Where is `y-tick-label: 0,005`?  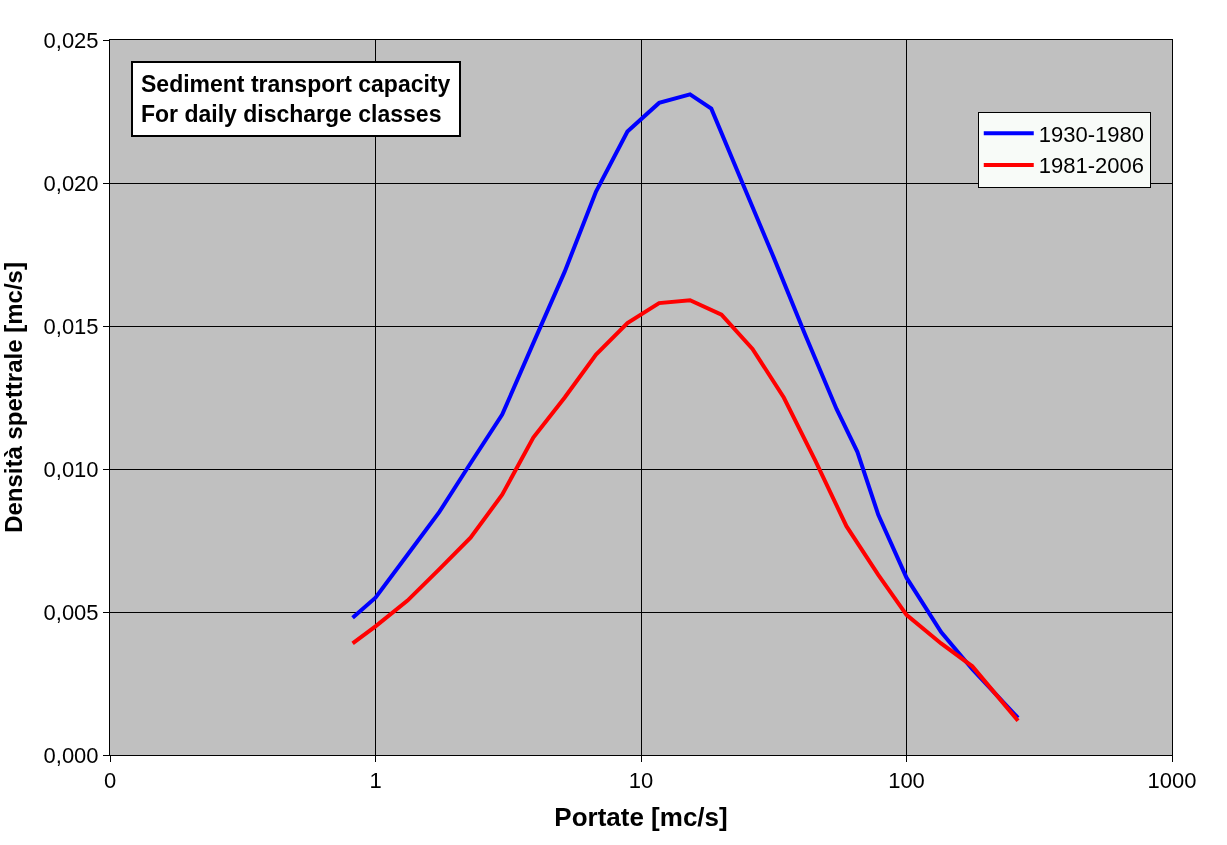
y-tick-label: 0,005 is located at coordinates (71, 612).